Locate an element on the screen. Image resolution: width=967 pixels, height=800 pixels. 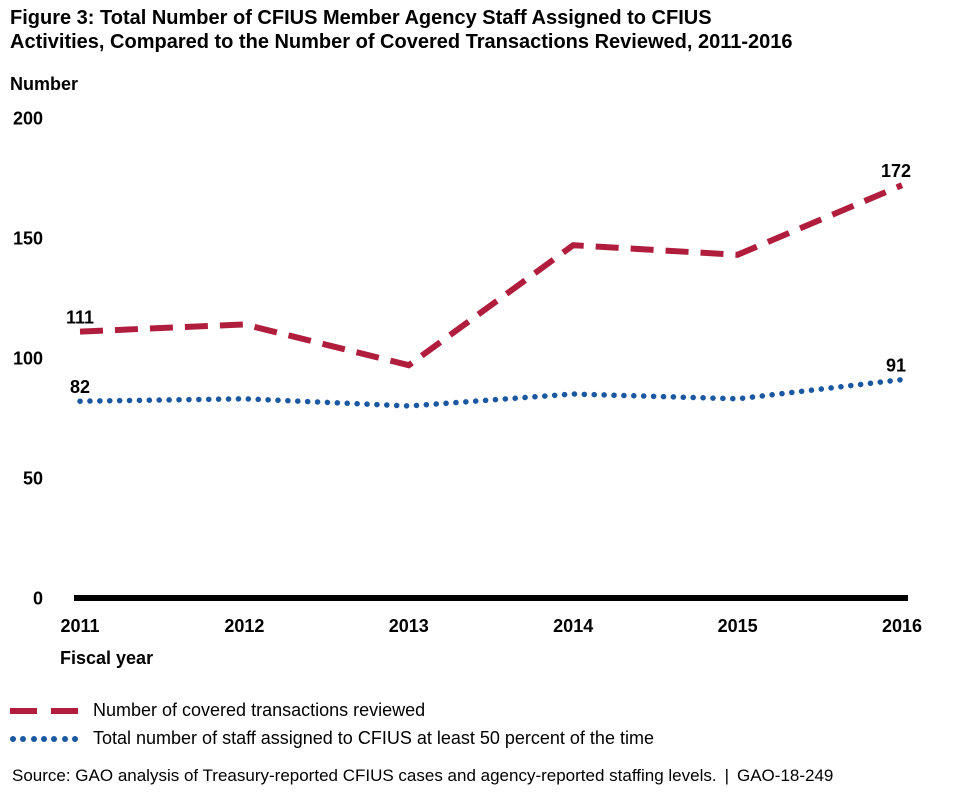
x-tick-label: 2013 is located at coordinates (409, 626).